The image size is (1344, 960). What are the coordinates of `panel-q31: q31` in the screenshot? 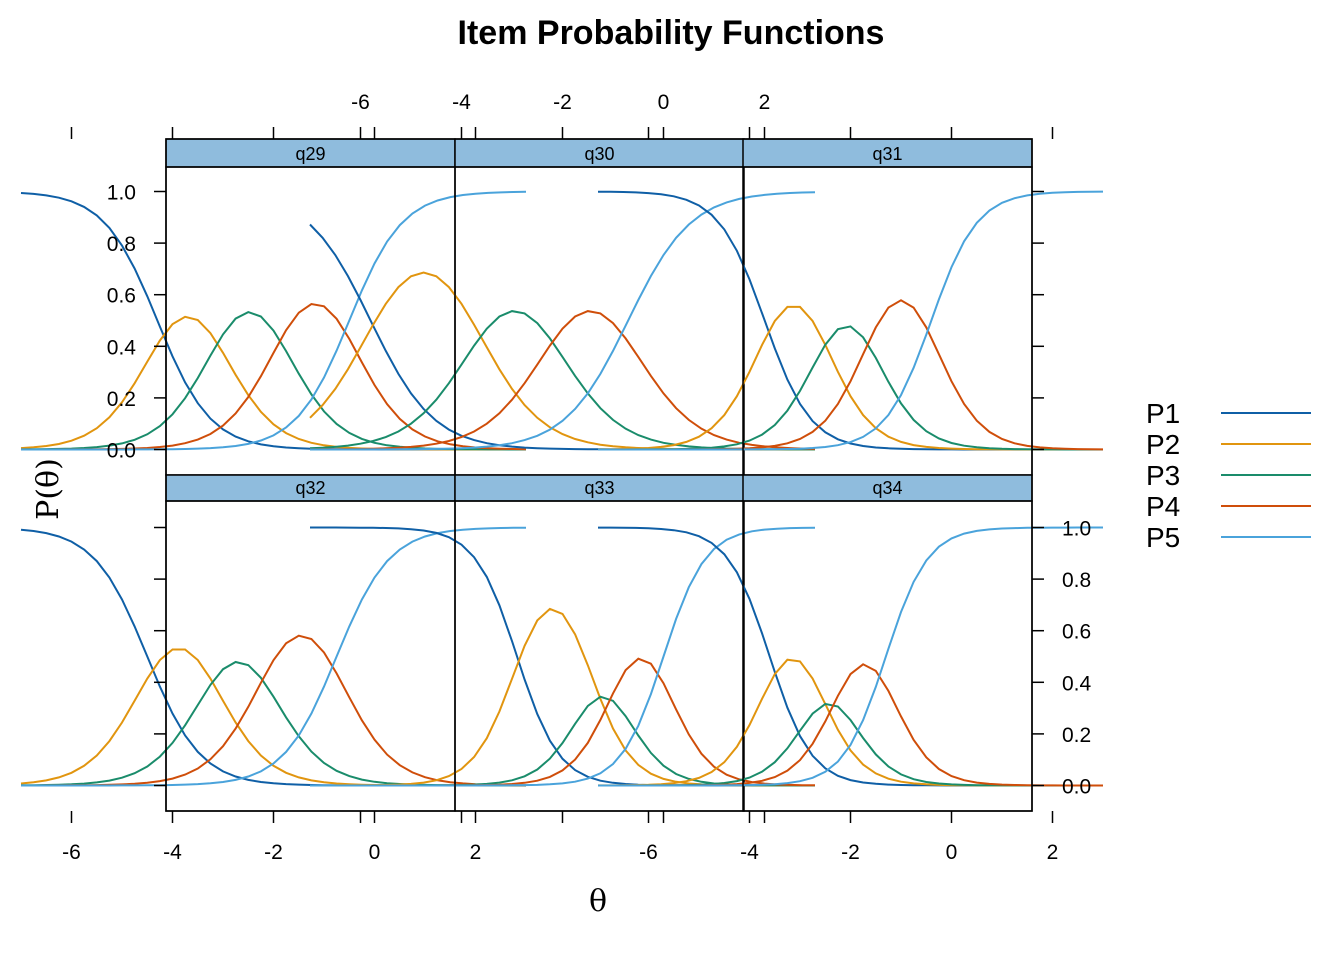 It's located at (850, 307).